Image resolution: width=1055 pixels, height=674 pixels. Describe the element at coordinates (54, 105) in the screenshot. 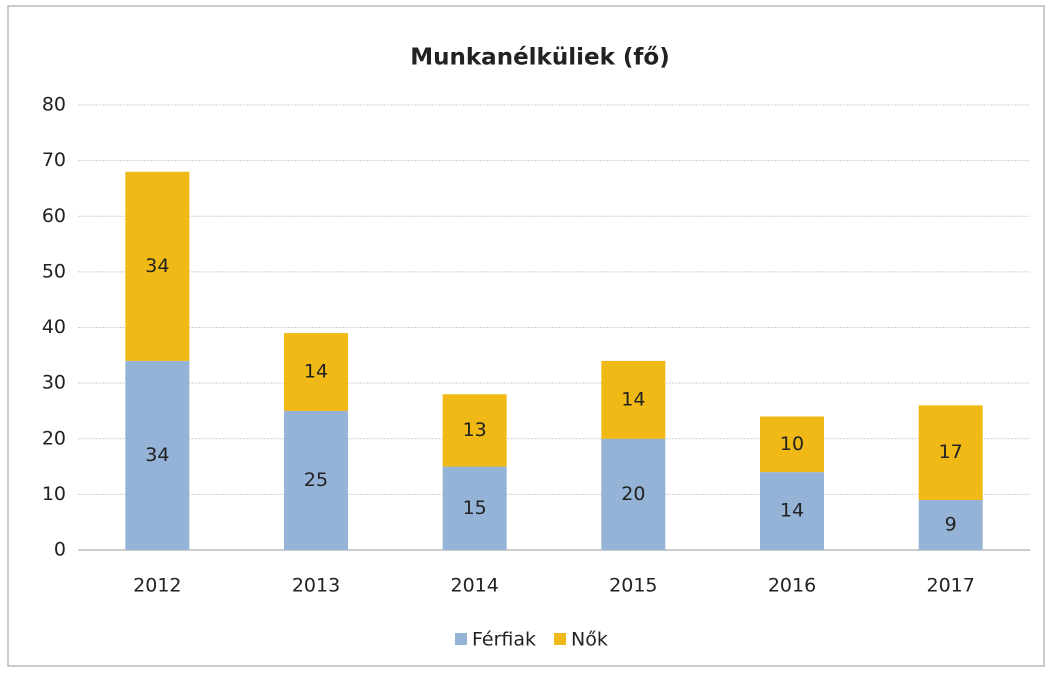

I see `y-tick-label: 80` at that location.